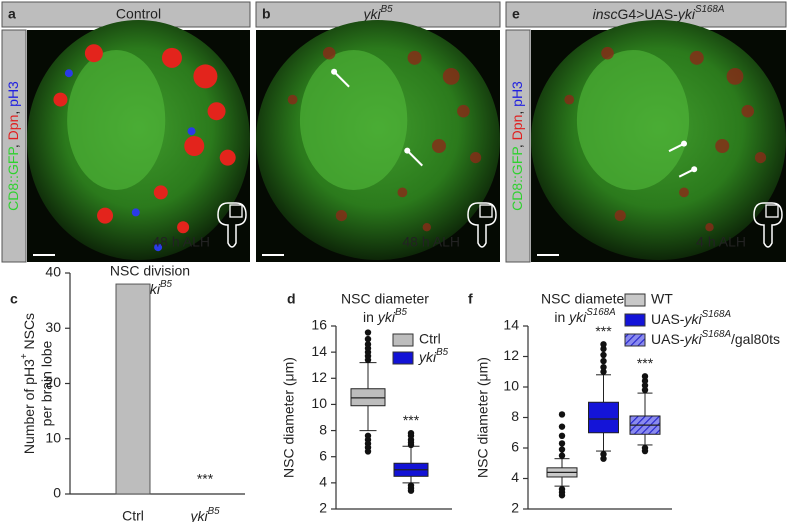 Image resolution: width=788 pixels, height=522 pixels. What do you see at coordinates (204, 514) in the screenshot?
I see `x-tick-label: ykiB5` at bounding box center [204, 514].